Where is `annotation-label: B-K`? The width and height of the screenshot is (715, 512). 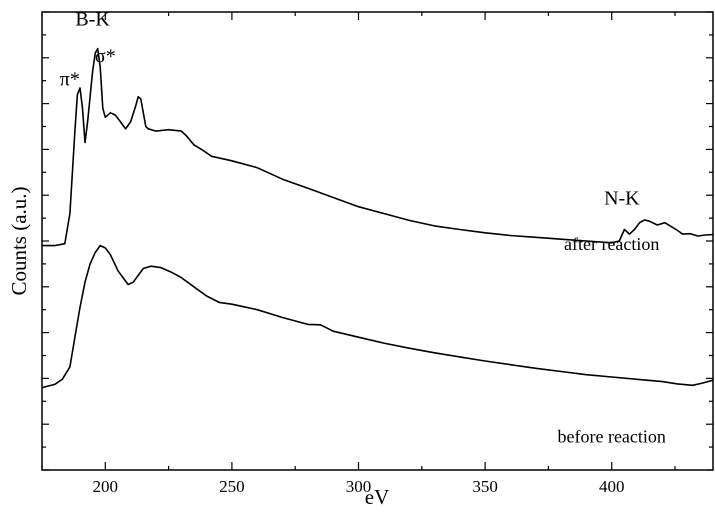 annotation-label: B-K is located at coordinates (92, 20).